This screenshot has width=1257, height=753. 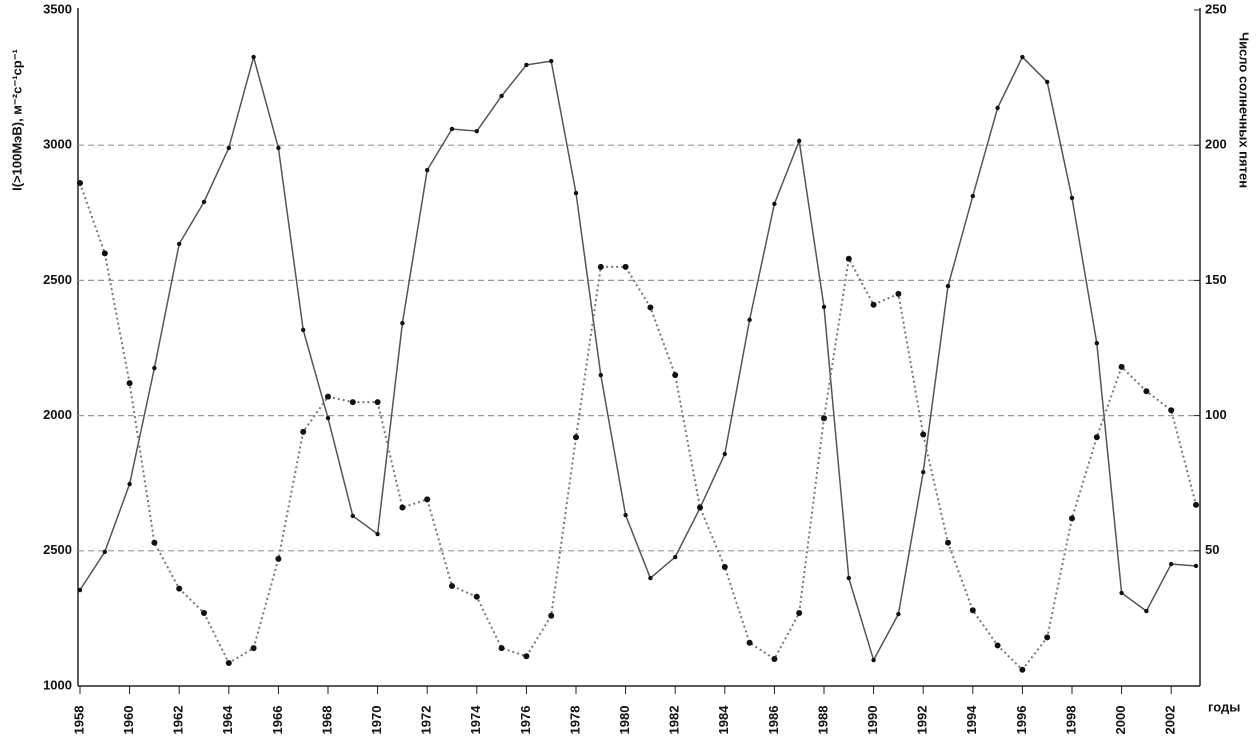 What do you see at coordinates (57, 144) in the screenshot?
I see `y-tick-label: 3000` at bounding box center [57, 144].